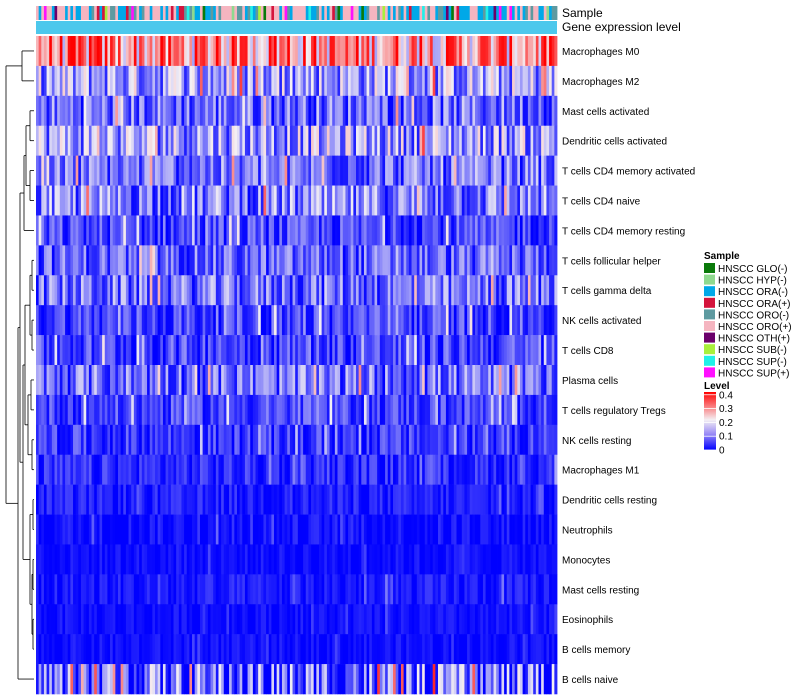 The width and height of the screenshot is (800, 700). Describe the element at coordinates (614, 411) in the screenshot. I see `row-label: T cells regulatory Tregs` at that location.